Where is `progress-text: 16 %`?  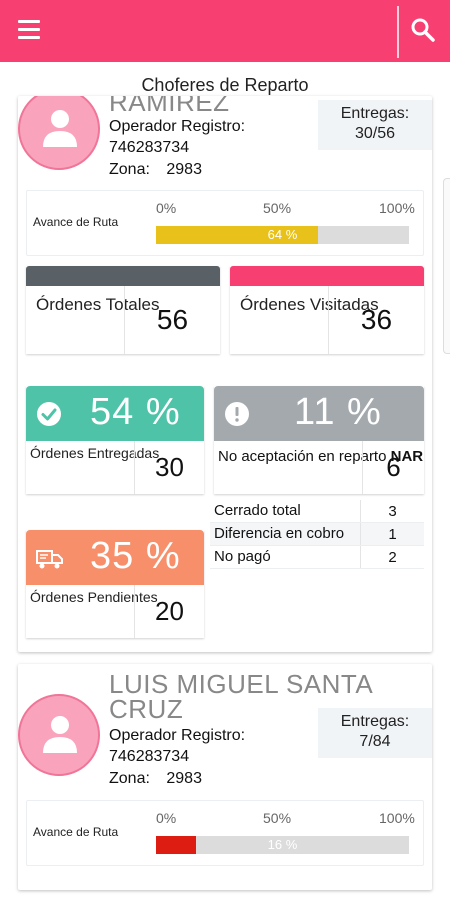 progress-text: 16 % is located at coordinates (282, 844).